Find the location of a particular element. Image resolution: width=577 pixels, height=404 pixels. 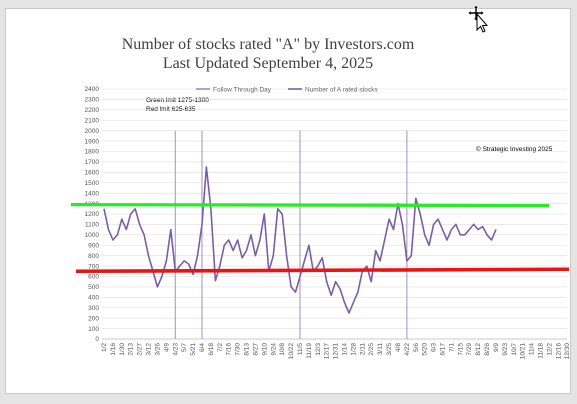

red-limit-line is located at coordinates (322, 270).